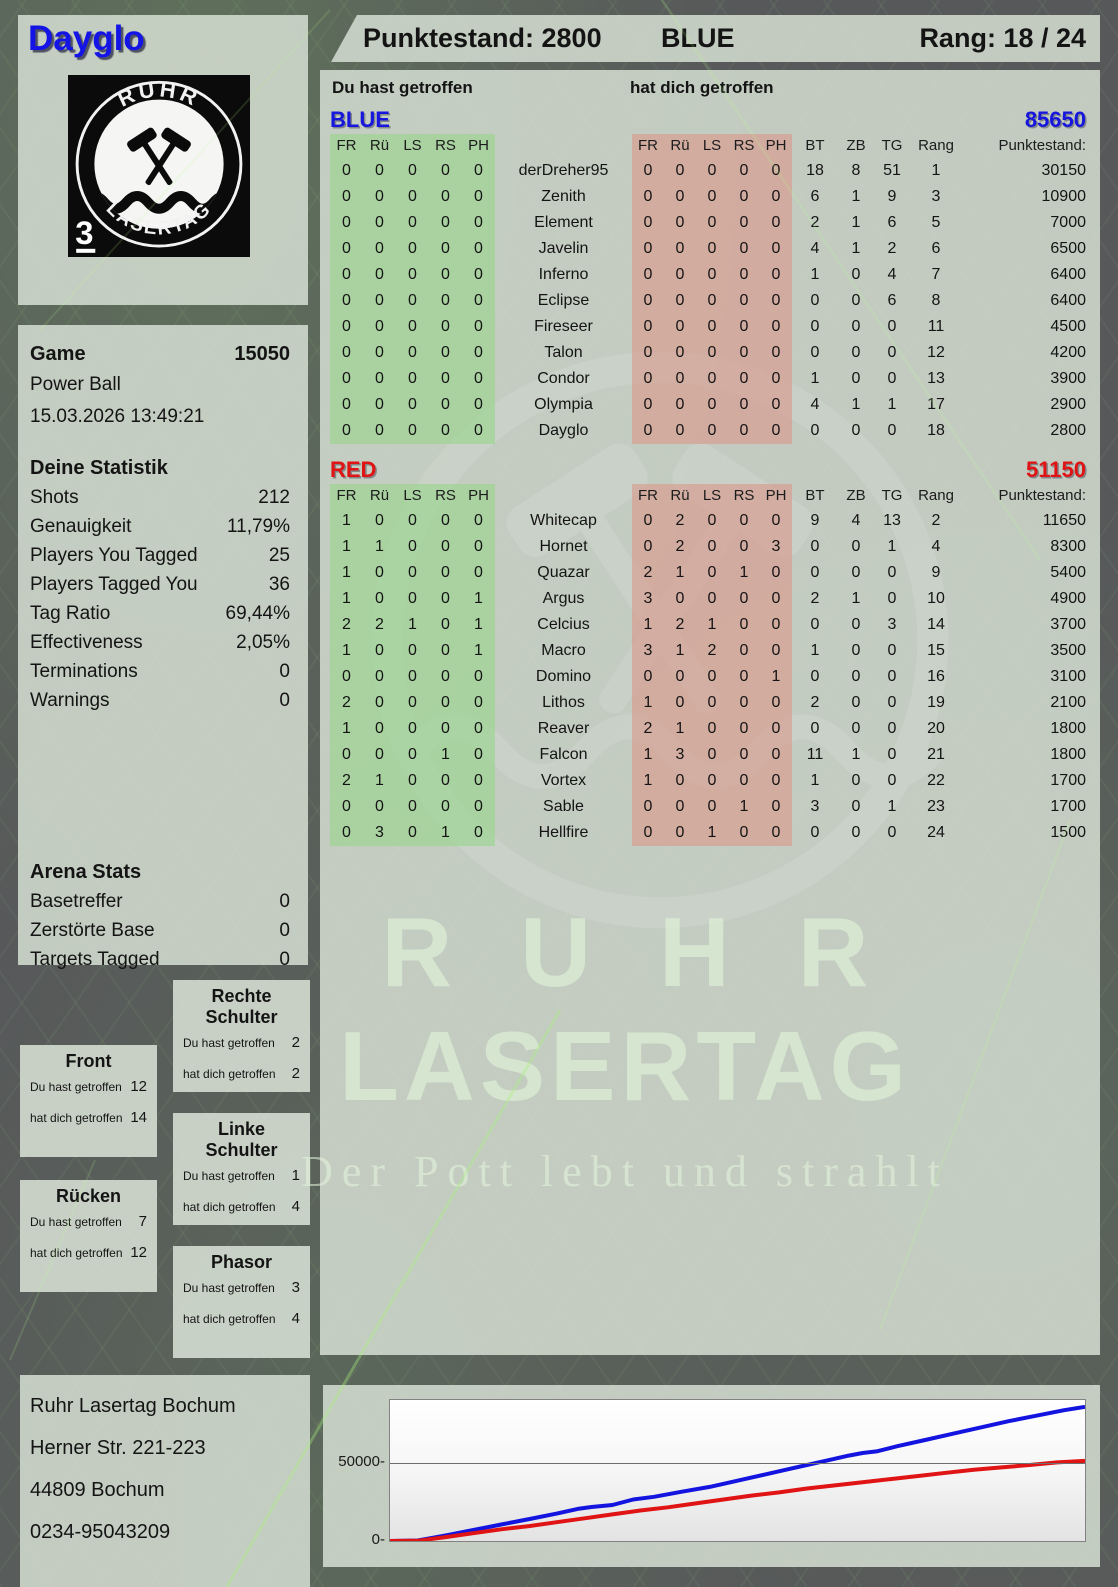 The width and height of the screenshot is (1118, 1587). I want to click on stat-row: Players You Tagged 25, so click(160, 555).